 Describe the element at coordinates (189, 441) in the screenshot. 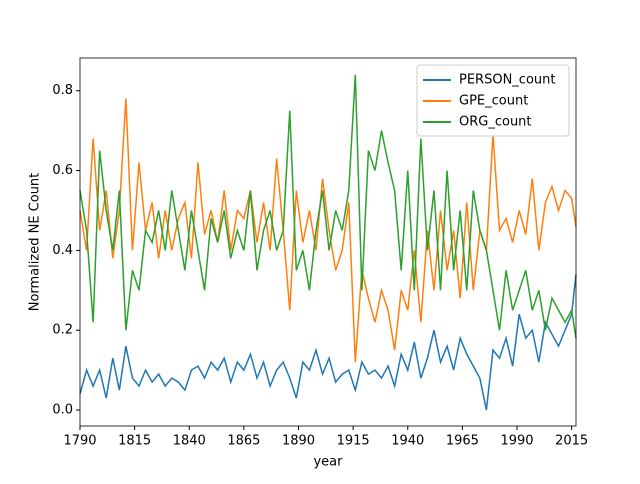

I see `x-tick-label: 1840` at that location.